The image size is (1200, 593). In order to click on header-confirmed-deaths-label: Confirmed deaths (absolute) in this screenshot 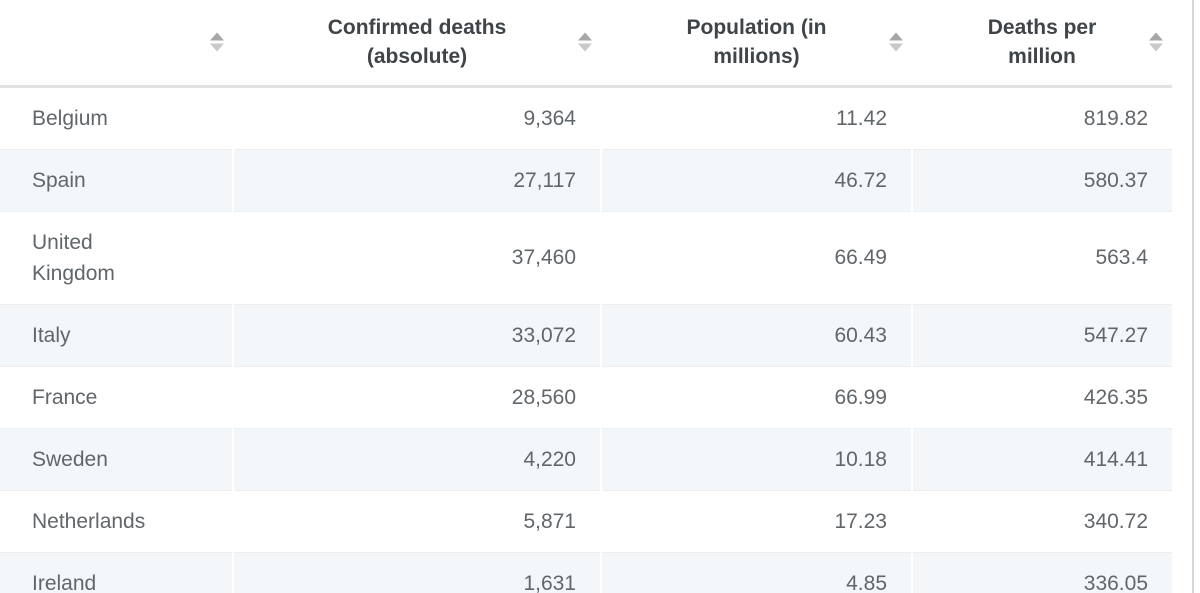, I will do `click(417, 42)`.